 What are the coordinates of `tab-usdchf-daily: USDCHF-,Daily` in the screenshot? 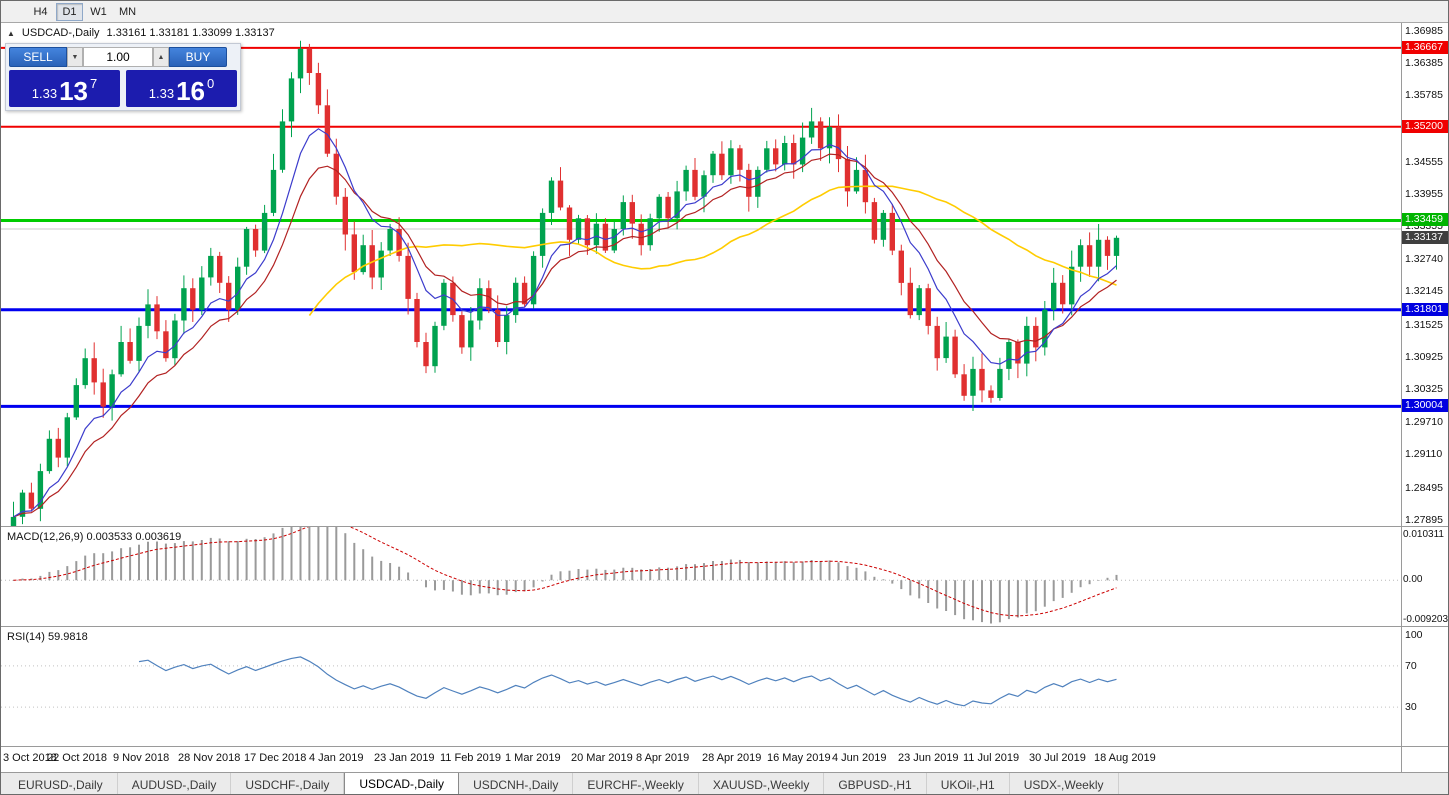 It's located at (288, 783).